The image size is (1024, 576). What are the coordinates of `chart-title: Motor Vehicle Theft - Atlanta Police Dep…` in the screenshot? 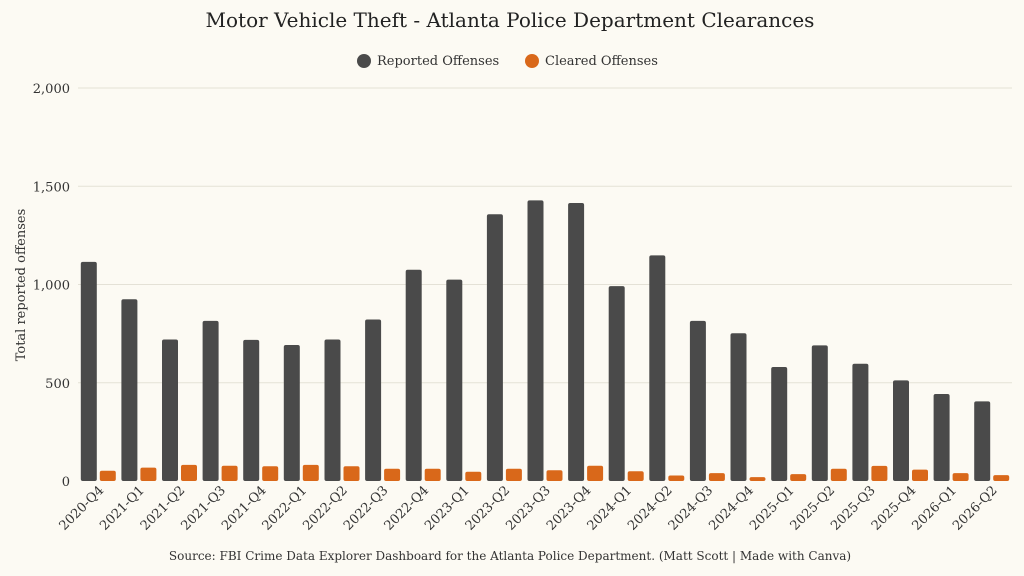 It's located at (510, 20).